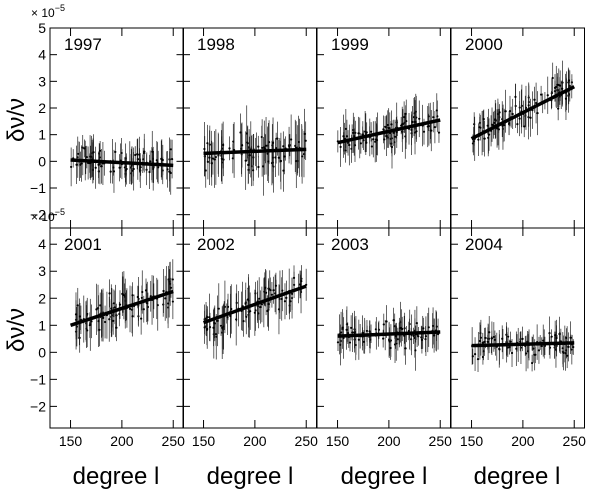 The height and width of the screenshot is (497, 589). What do you see at coordinates (216, 244) in the screenshot?
I see `panel-year-label: 2002` at bounding box center [216, 244].